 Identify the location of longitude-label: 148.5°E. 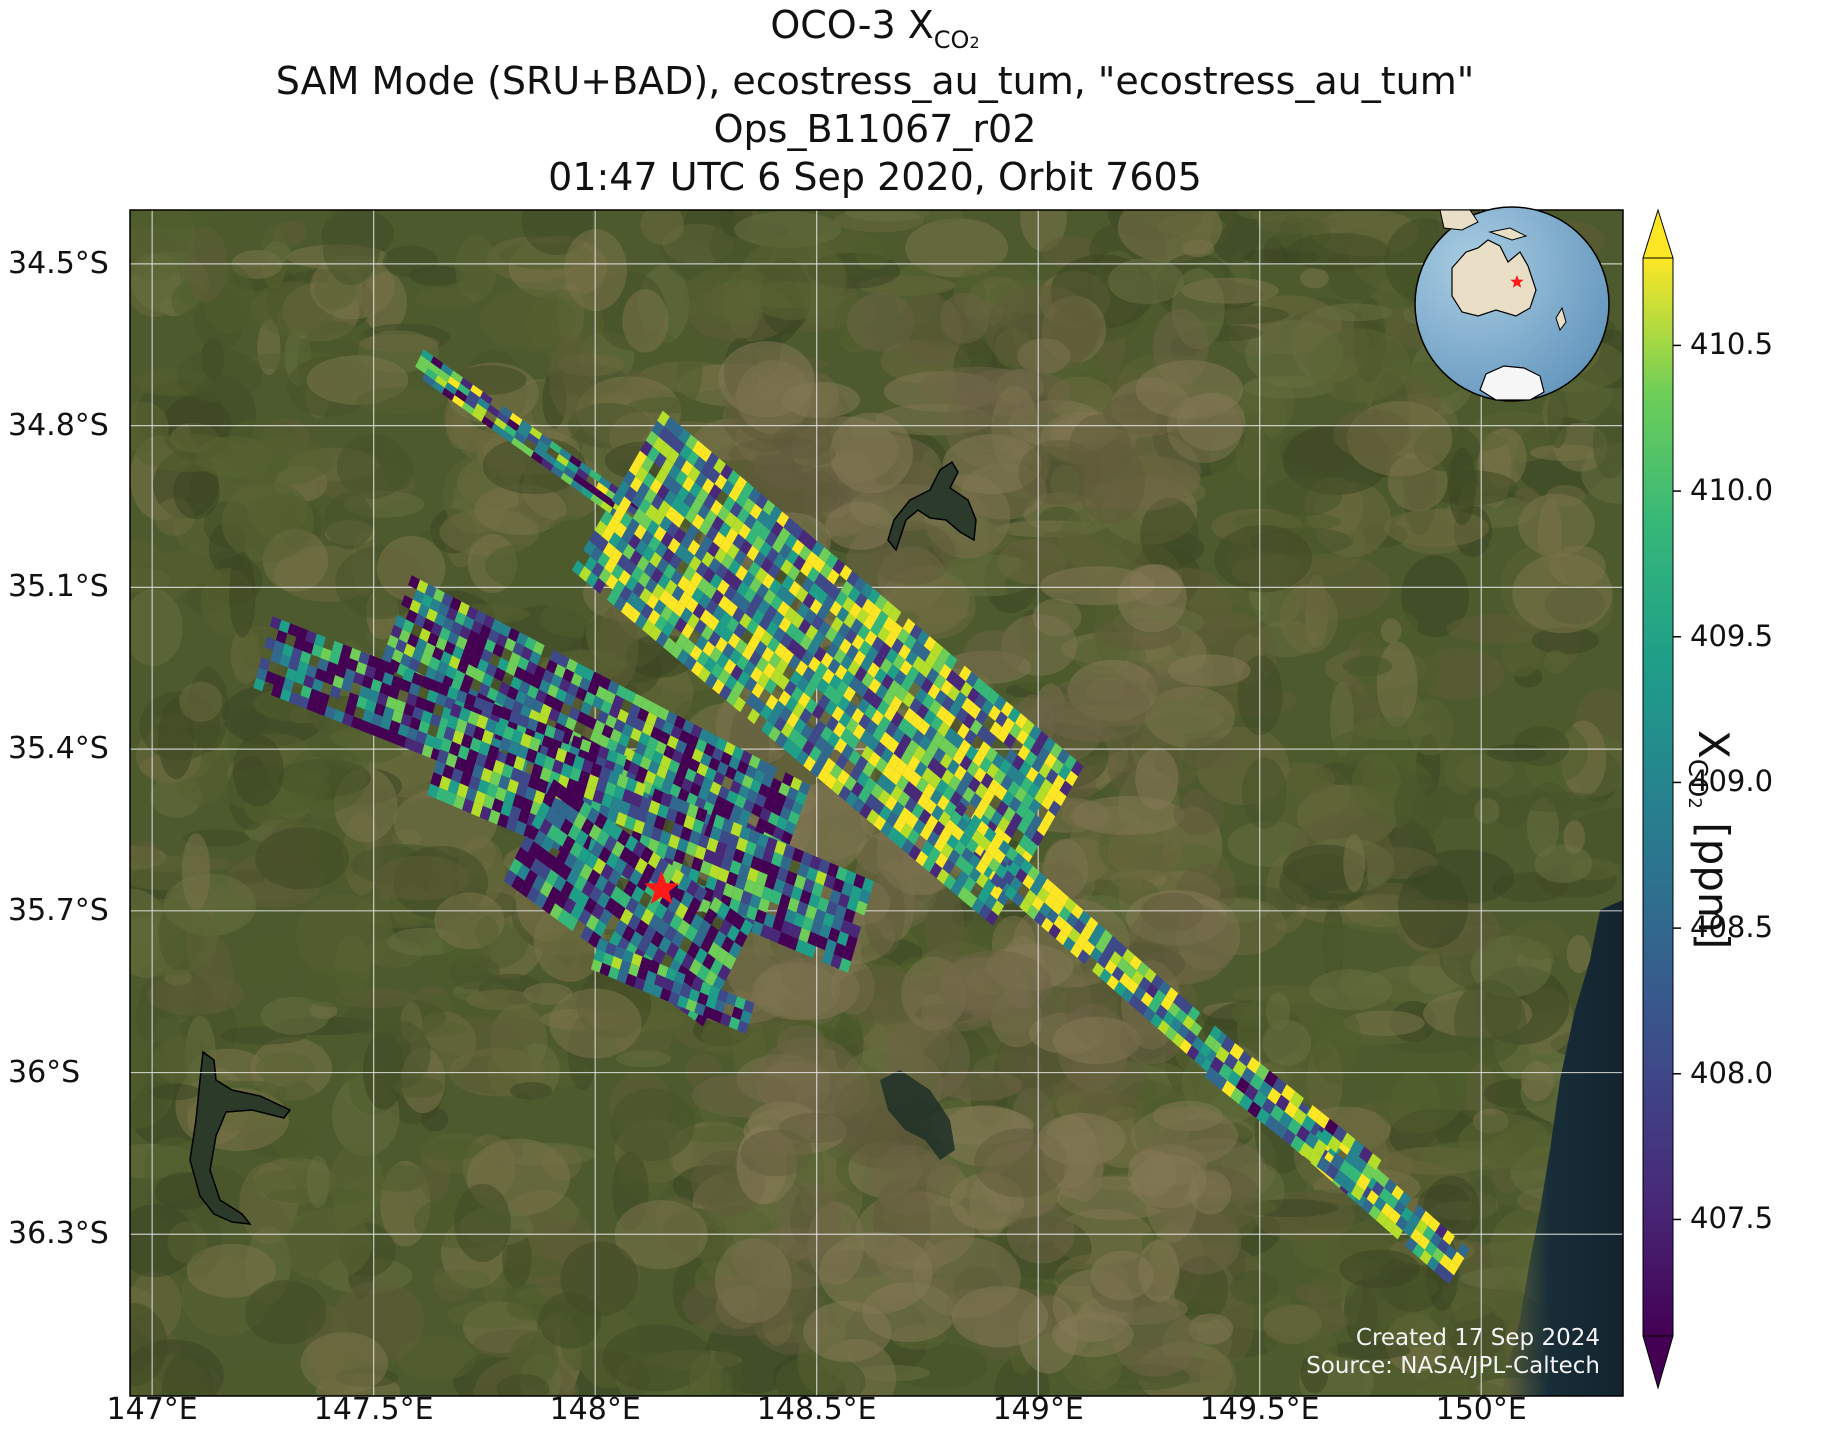
(816, 1409).